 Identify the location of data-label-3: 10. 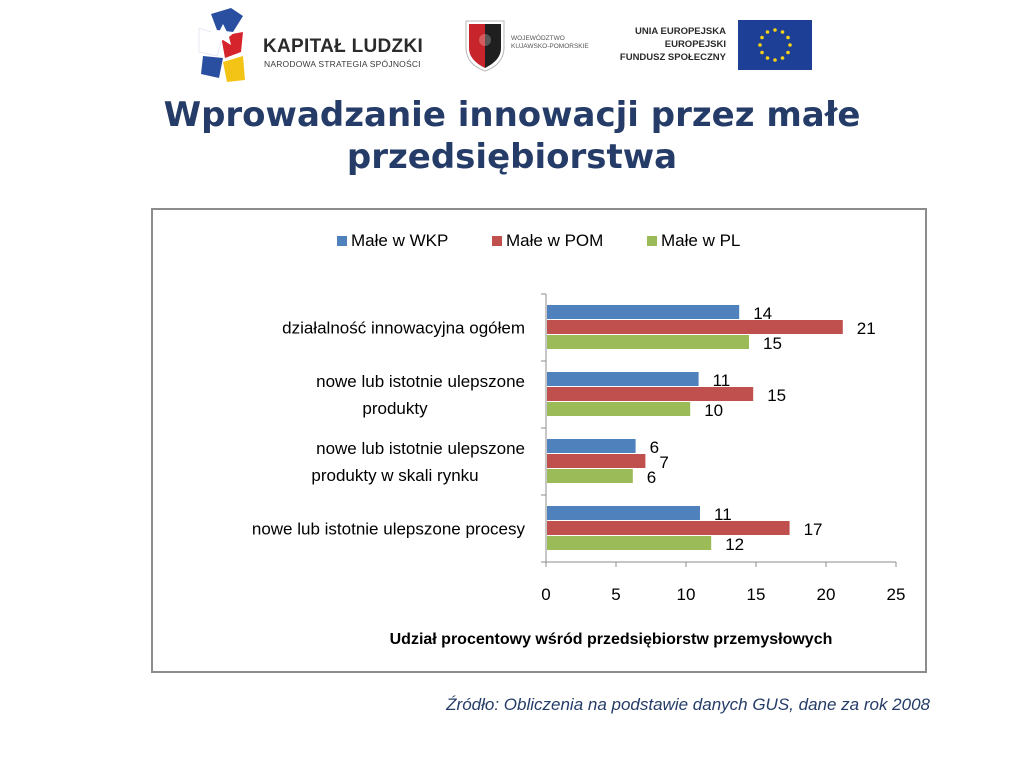
(713, 410).